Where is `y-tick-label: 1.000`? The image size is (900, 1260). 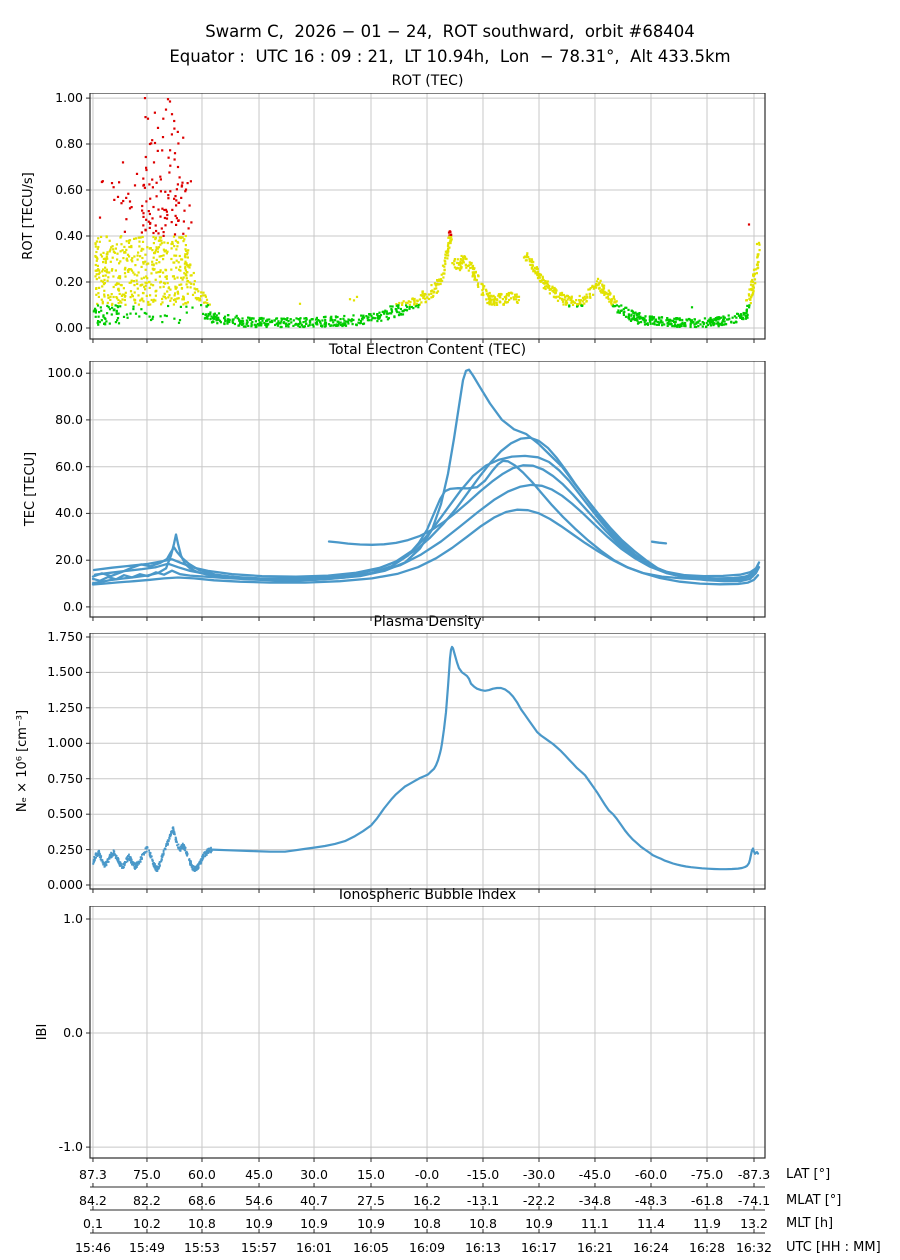 y-tick-label: 1.000 is located at coordinates (65, 743).